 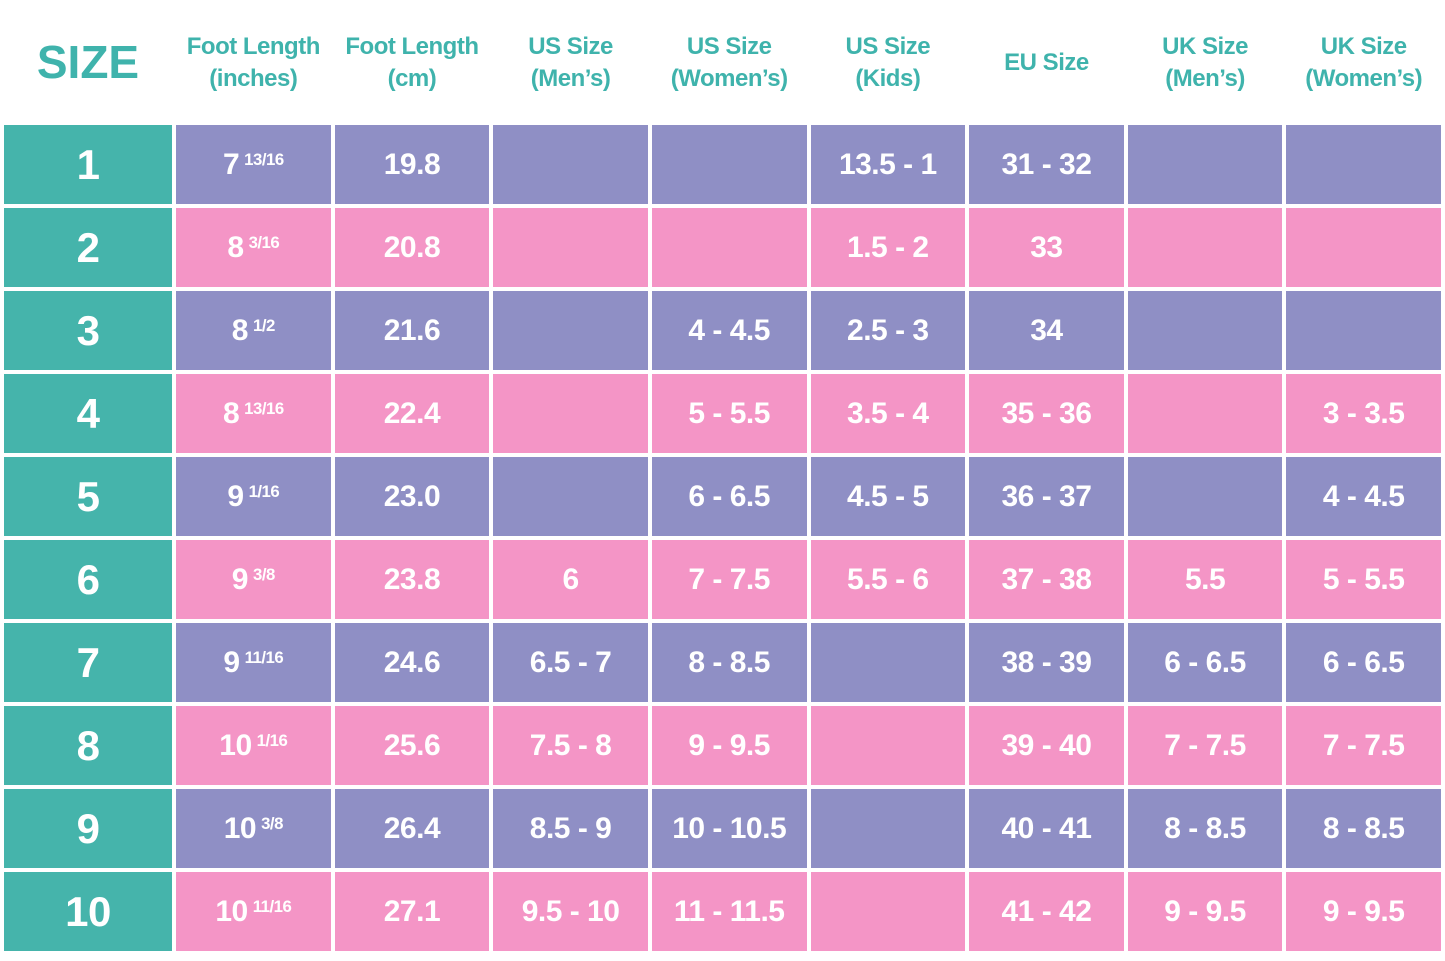 I want to click on cell-eu: 40 - 41, so click(x=1046, y=828).